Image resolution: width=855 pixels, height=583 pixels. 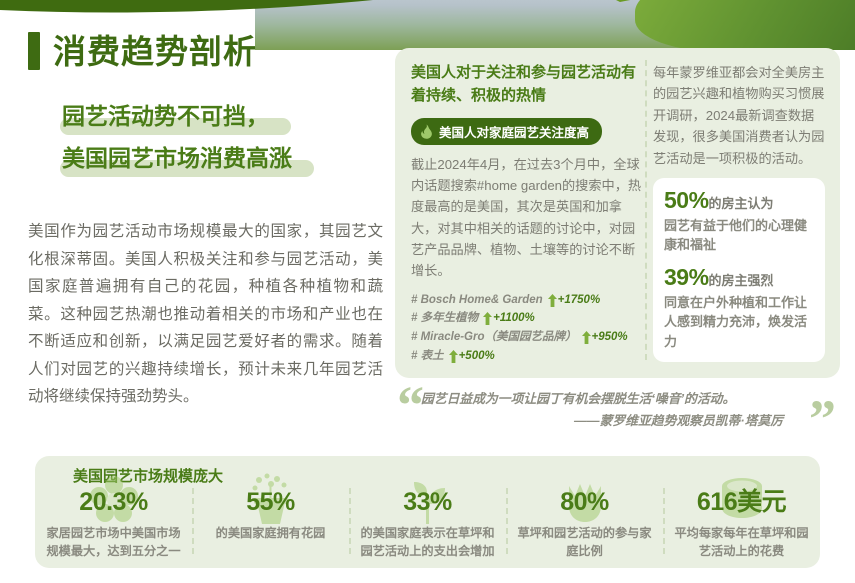 I want to click on stat-description: 的美国家庭表示在草坪和园艺活动上的支出会增加, so click(x=427, y=542).